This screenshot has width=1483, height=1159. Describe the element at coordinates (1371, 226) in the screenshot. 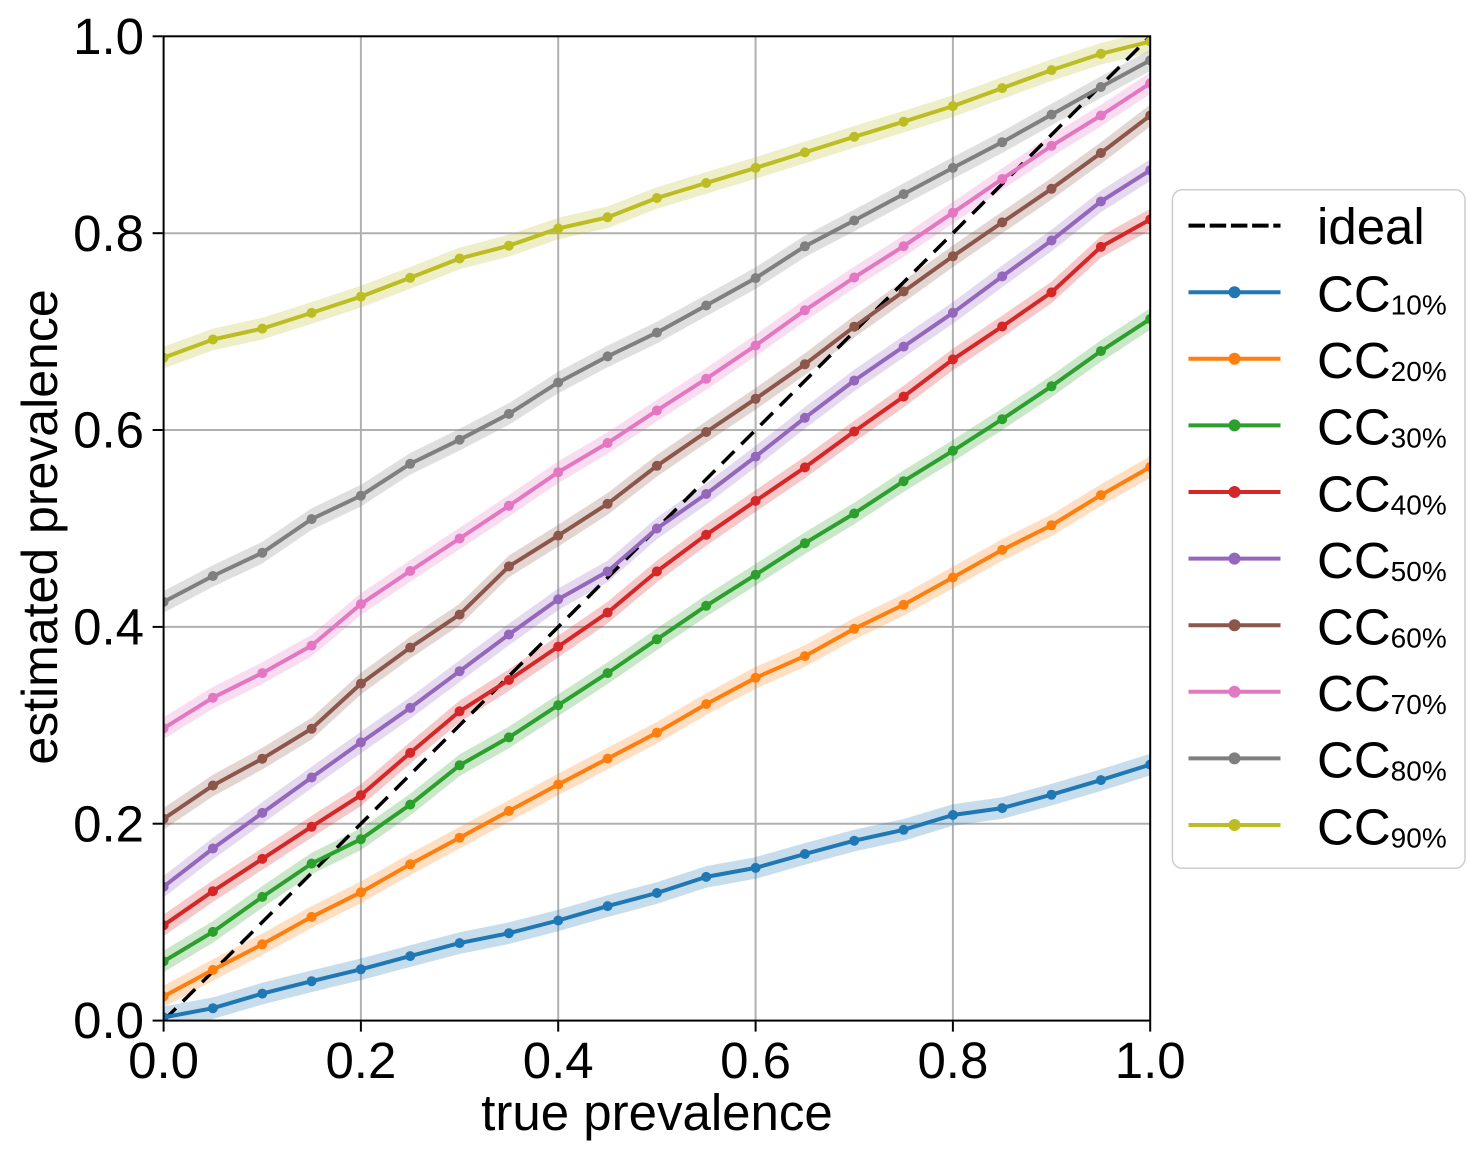

I see `svg-text: ideal` at that location.